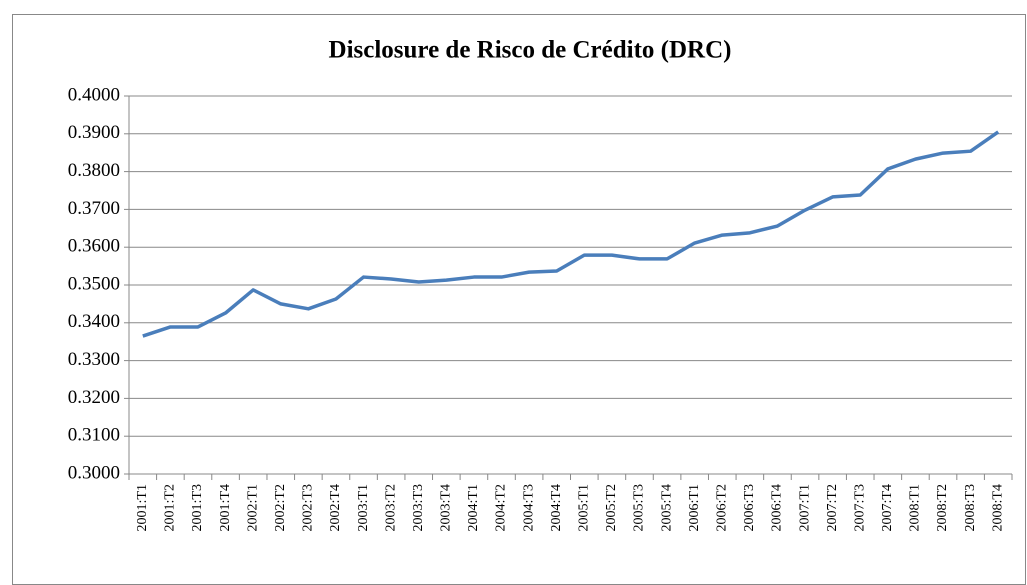  What do you see at coordinates (94, 472) in the screenshot?
I see `y-tick-label: 0.3000` at bounding box center [94, 472].